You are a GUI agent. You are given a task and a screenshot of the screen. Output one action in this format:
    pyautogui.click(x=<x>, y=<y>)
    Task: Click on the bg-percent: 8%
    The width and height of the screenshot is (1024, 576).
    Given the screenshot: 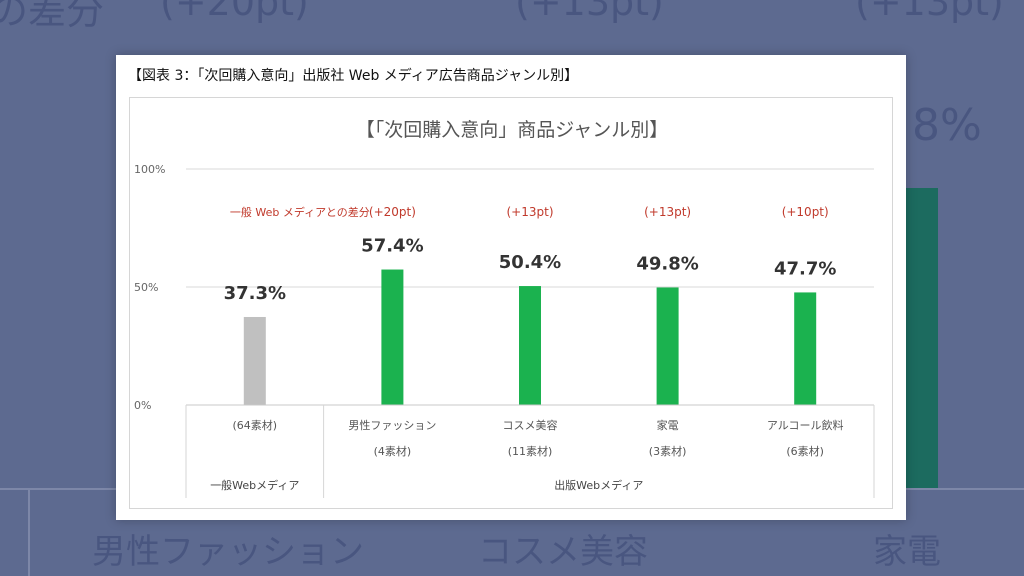 What is the action you would take?
    pyautogui.click(x=947, y=125)
    